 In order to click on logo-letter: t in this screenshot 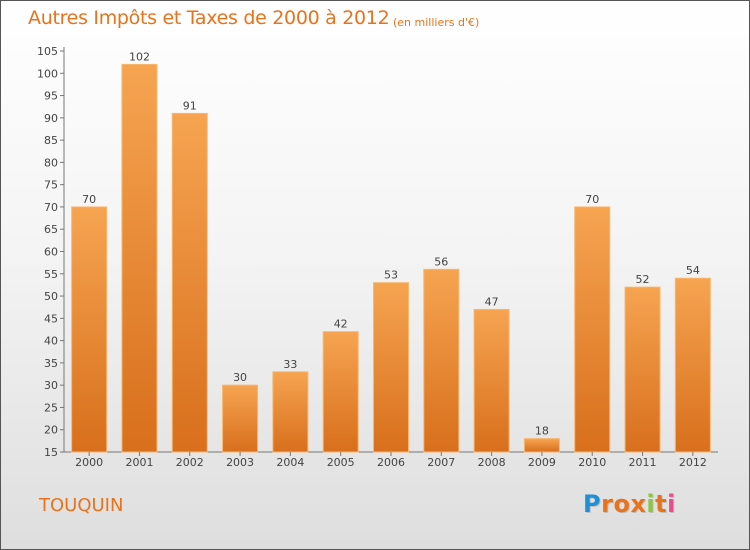, I will do `click(661, 504)`.